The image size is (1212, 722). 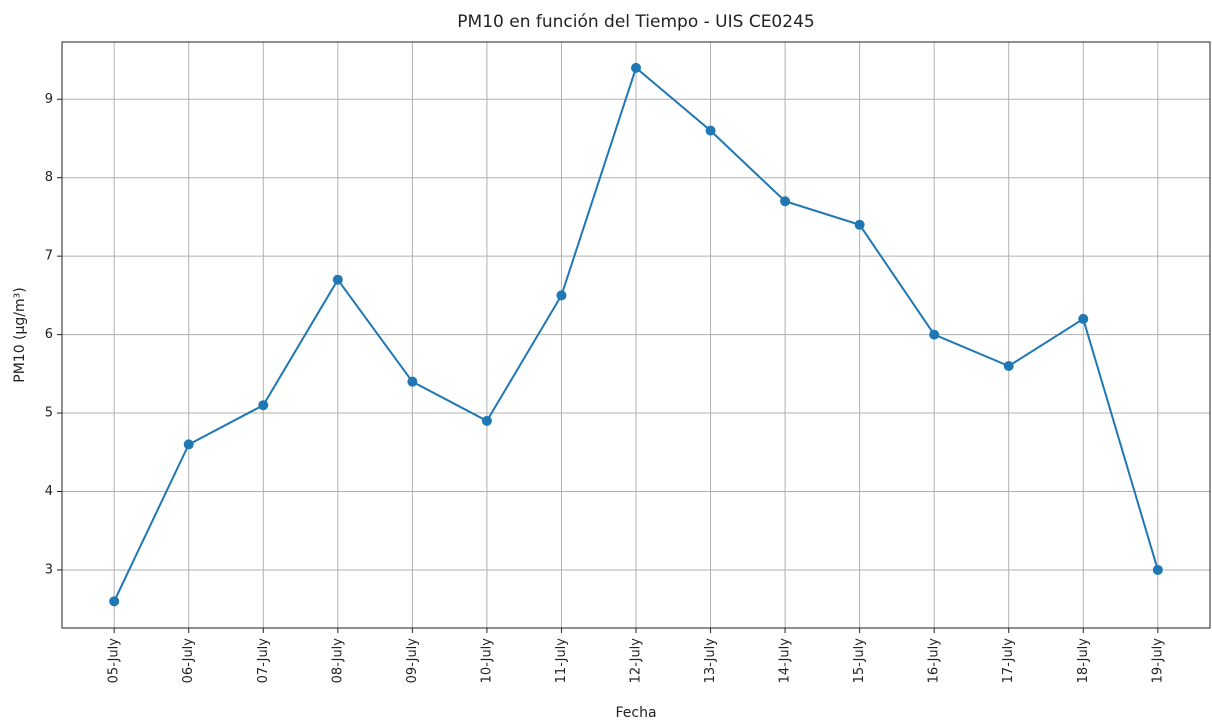 What do you see at coordinates (859, 661) in the screenshot?
I see `x-tick-label: 15-July` at bounding box center [859, 661].